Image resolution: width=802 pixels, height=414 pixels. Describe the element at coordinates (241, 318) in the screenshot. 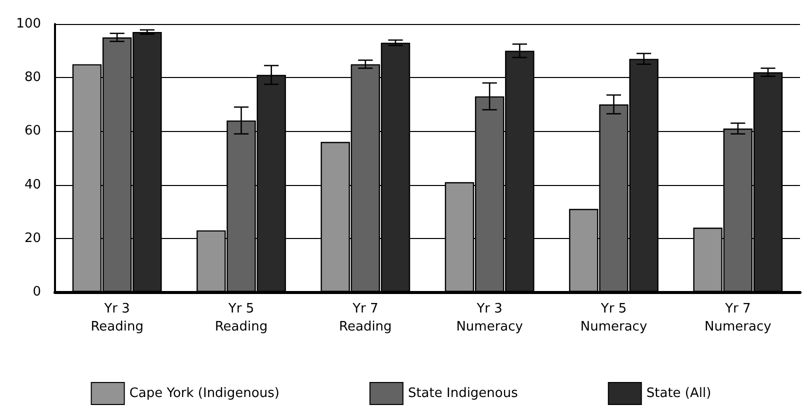

I see `x-tick-label: Yr 5 Reading` at that location.